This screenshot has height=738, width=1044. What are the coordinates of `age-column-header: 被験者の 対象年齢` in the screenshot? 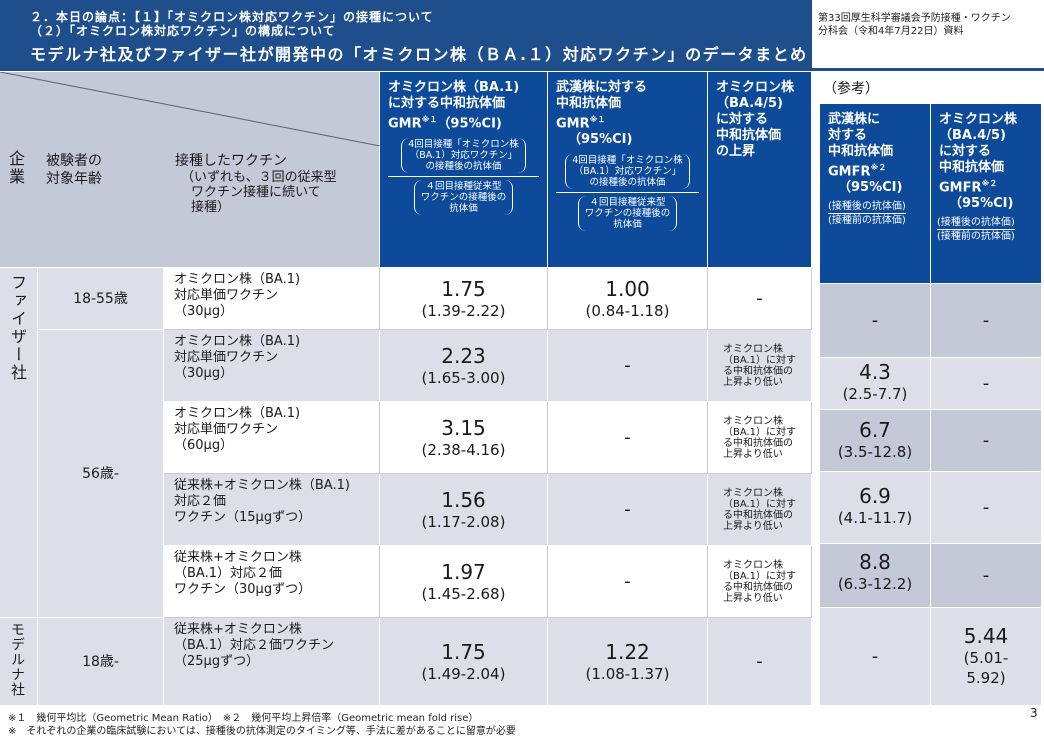 It's located at (74, 170).